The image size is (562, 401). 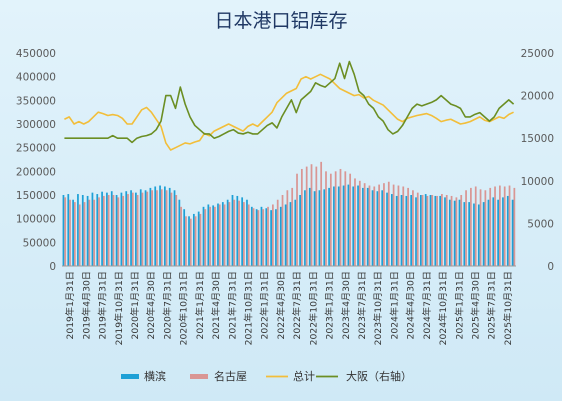 I want to click on x-tick-label: 2025年1月31日, so click(x=459, y=305).